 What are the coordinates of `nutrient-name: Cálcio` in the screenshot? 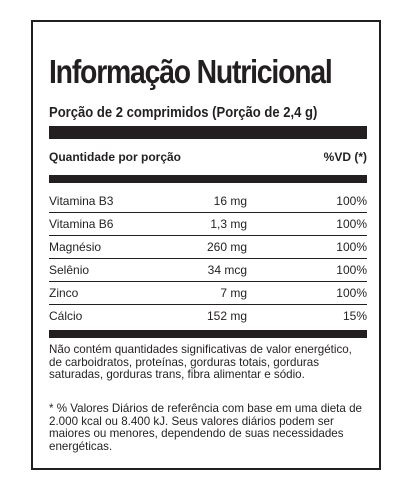 It's located at (66, 316).